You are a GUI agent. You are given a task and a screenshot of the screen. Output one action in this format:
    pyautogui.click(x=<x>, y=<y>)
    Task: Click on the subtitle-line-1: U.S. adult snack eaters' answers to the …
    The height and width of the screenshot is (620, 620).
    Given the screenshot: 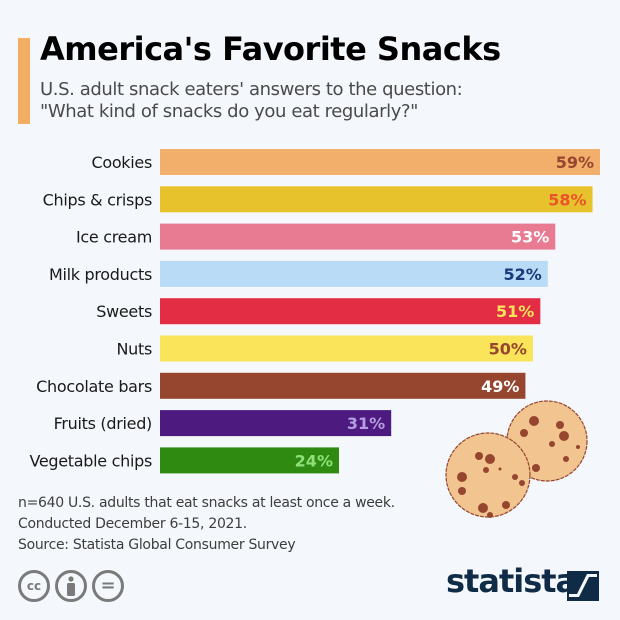 What is the action you would take?
    pyautogui.click(x=251, y=89)
    